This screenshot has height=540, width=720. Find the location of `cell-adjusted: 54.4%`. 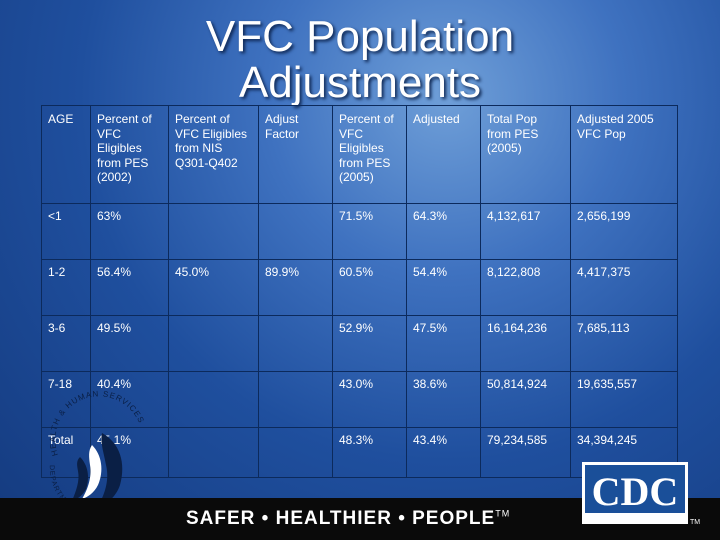

cell-adjusted: 54.4% is located at coordinates (443, 287).